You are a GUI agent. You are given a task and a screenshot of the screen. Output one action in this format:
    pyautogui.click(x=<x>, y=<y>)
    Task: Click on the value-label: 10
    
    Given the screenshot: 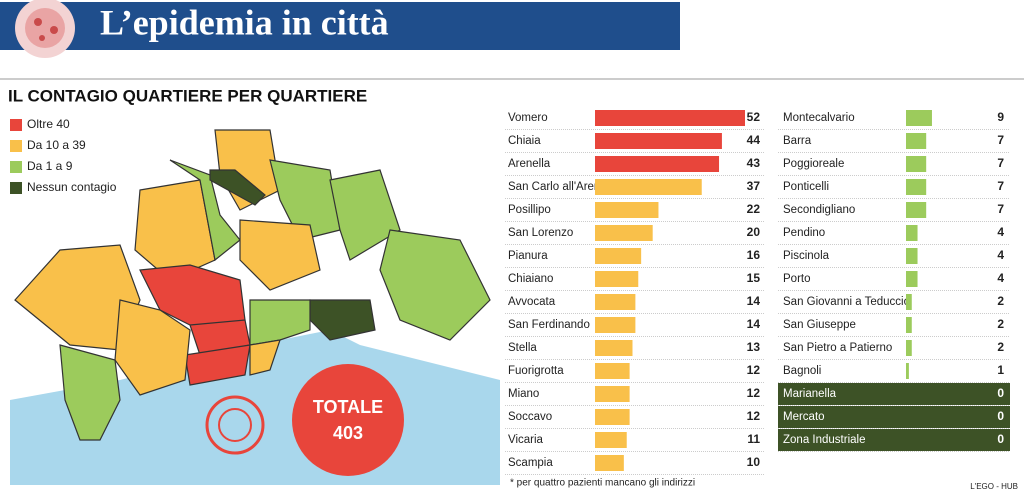 What is the action you would take?
    pyautogui.click(x=754, y=462)
    